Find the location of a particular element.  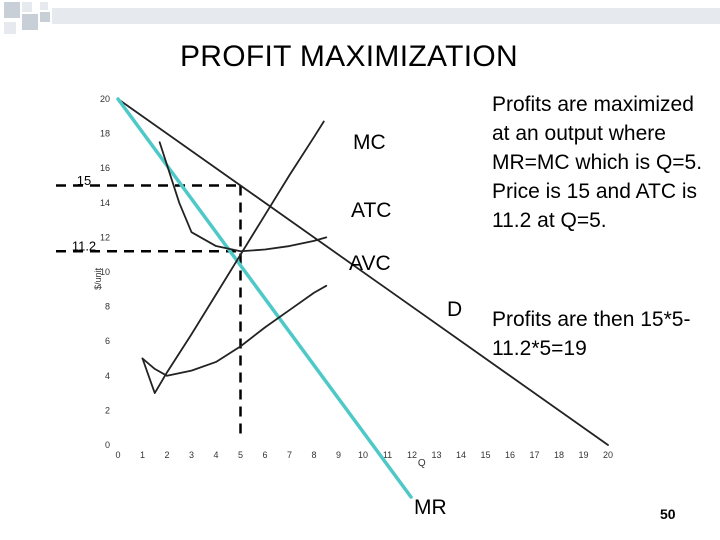

y-tick-label: 2 is located at coordinates (107, 410).